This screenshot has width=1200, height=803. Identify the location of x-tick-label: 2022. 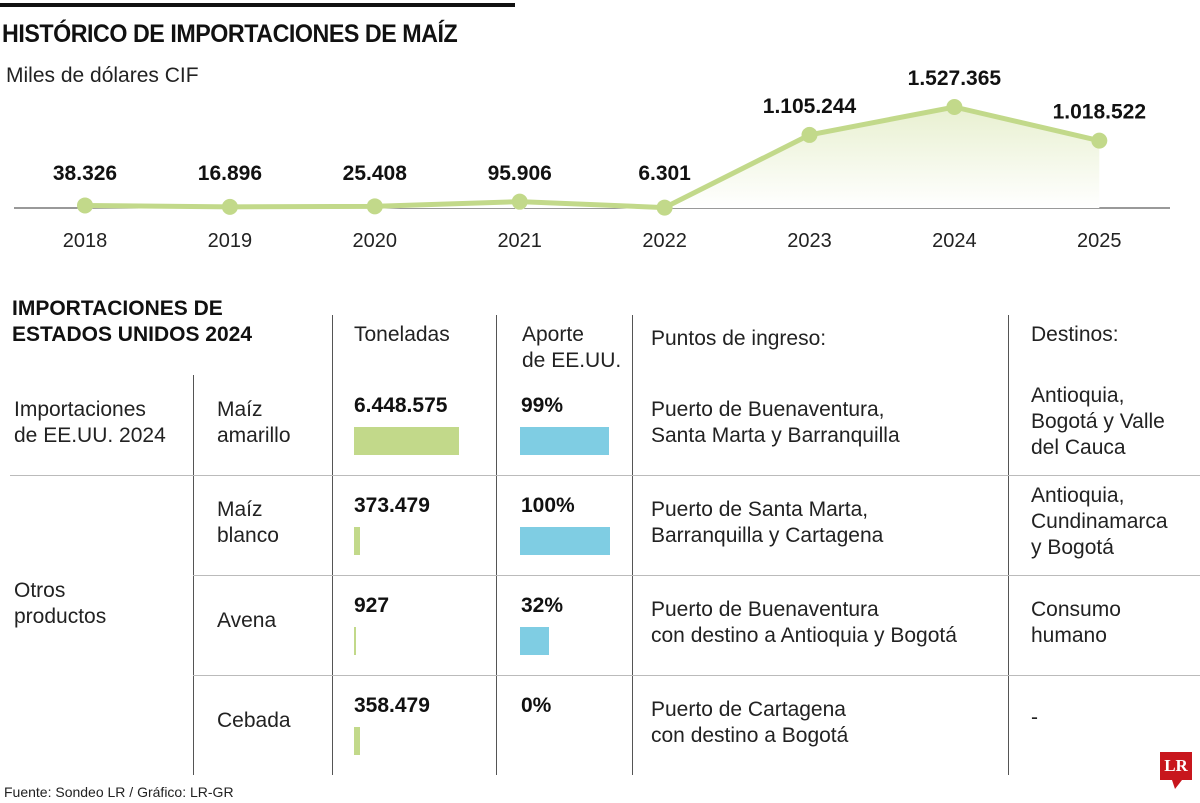
(664, 241).